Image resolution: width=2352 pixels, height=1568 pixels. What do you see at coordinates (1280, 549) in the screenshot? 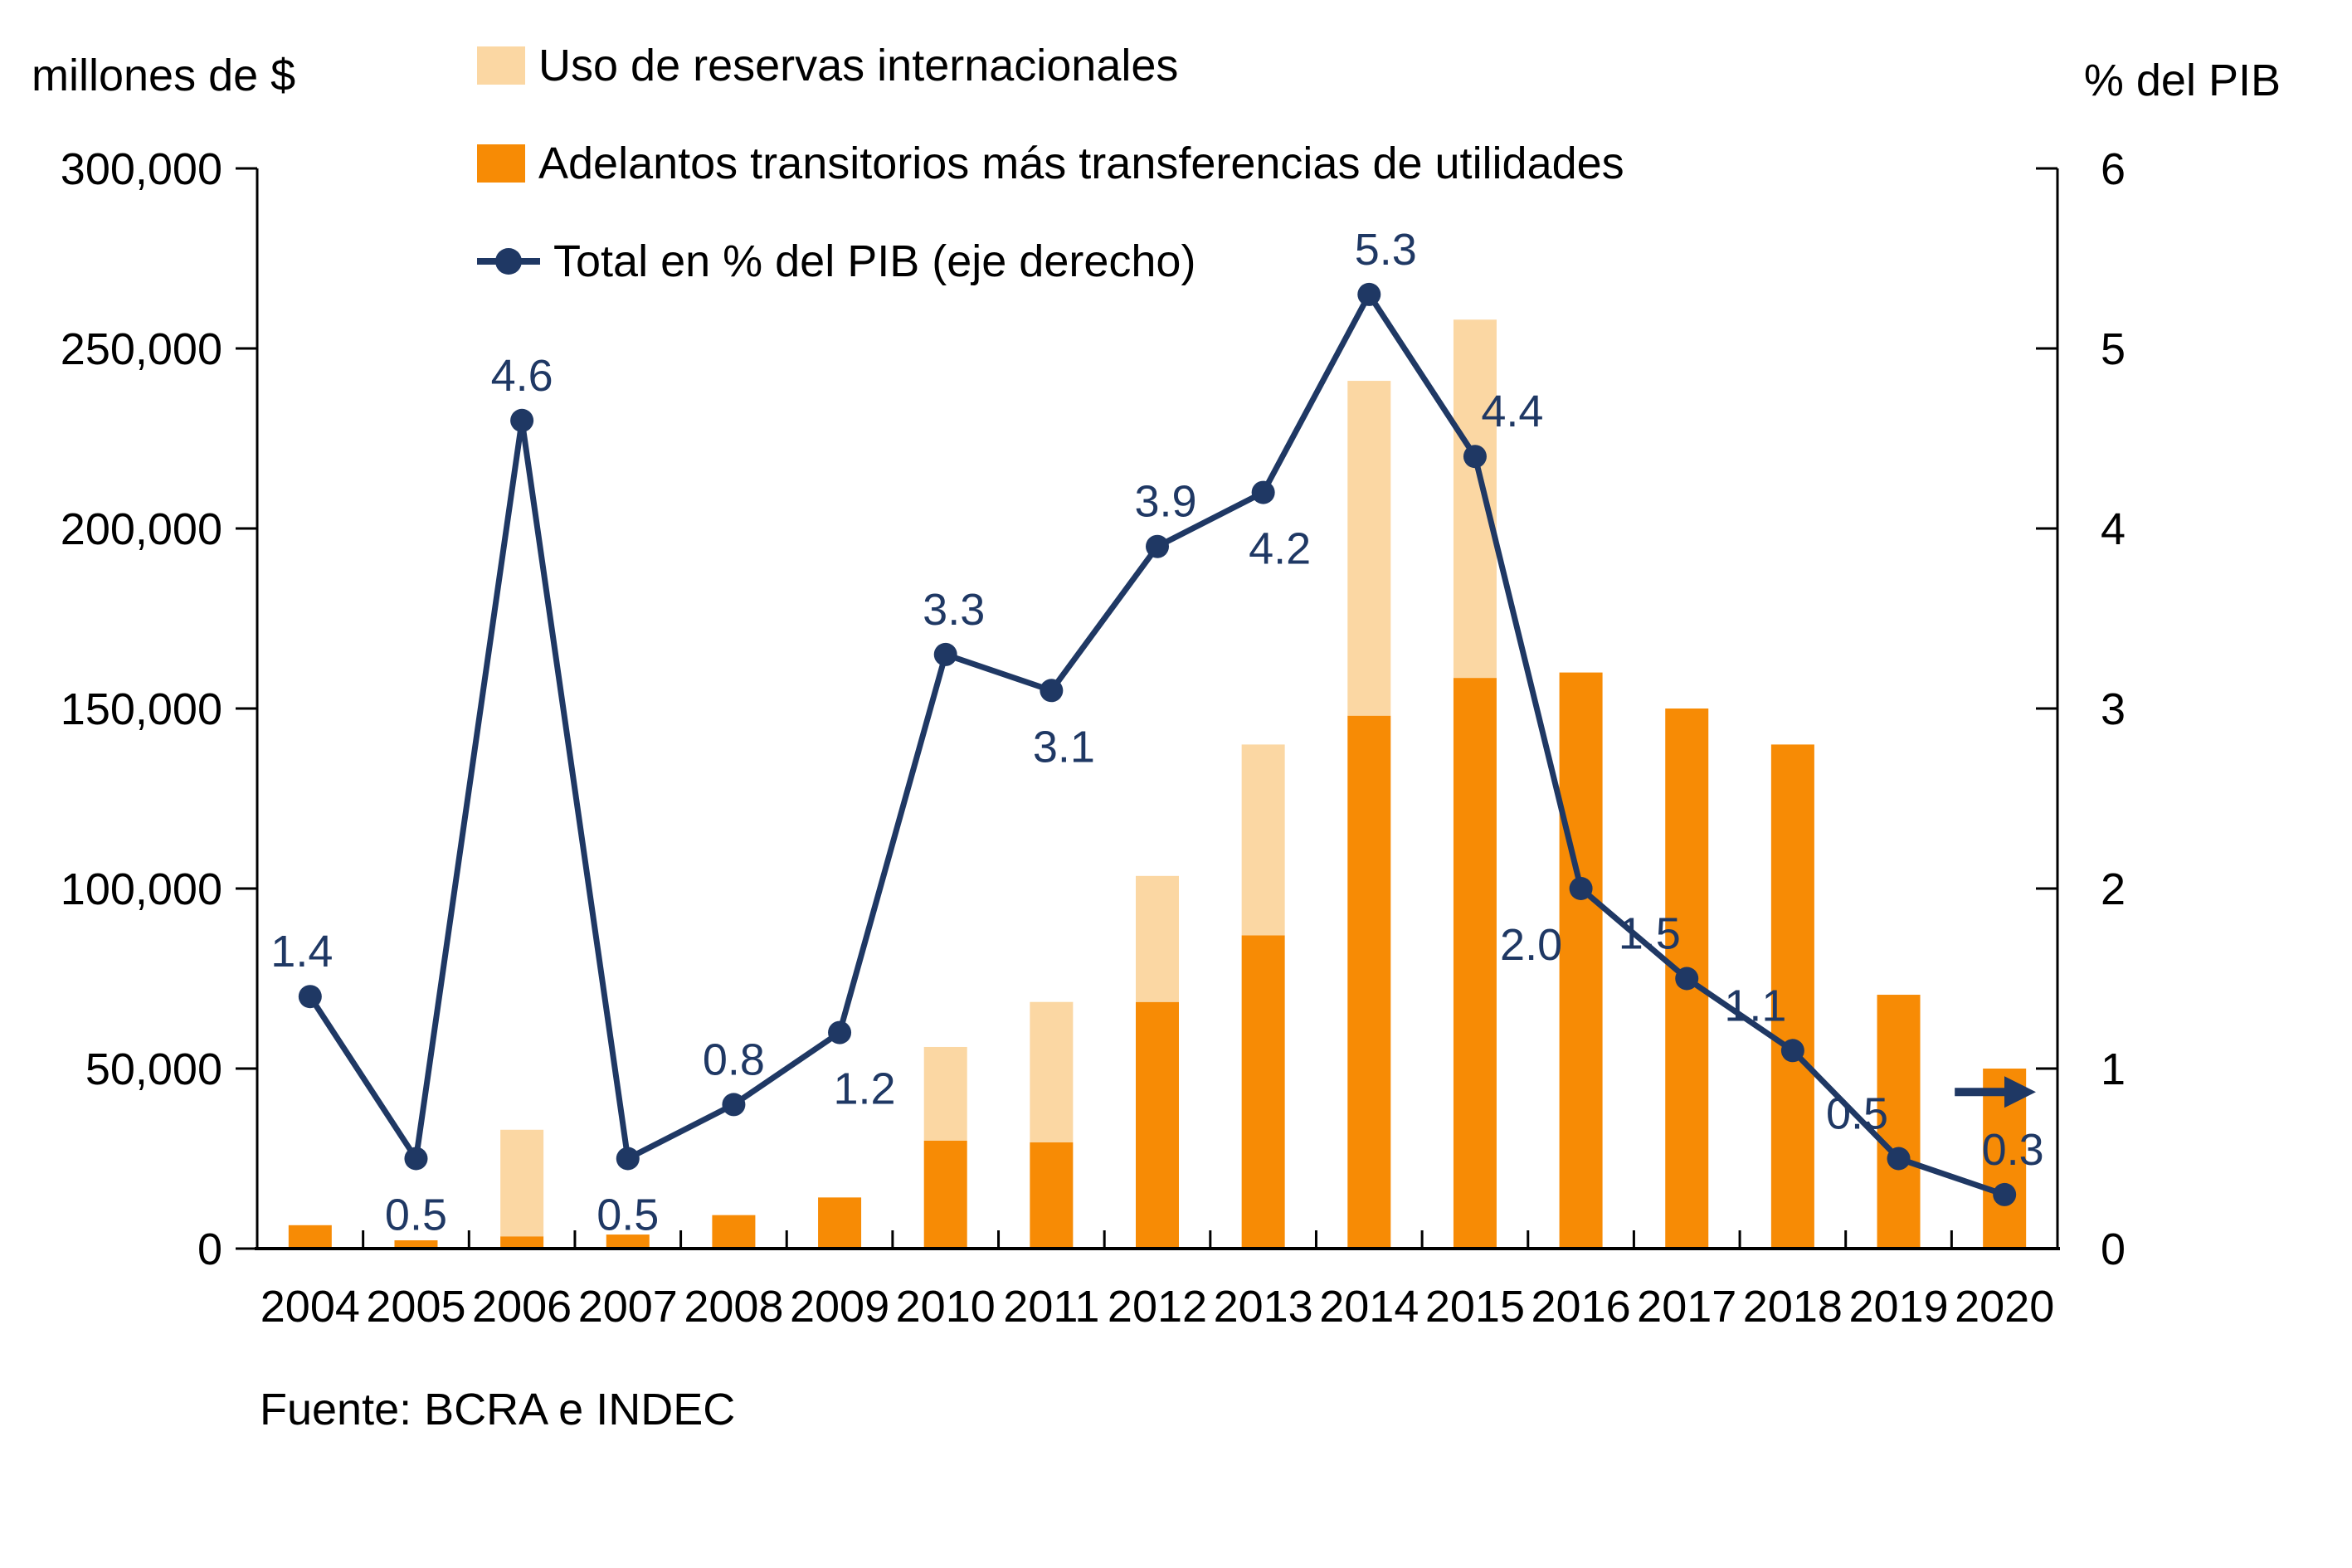
I see `point-label-2013: 4.2` at bounding box center [1280, 549].